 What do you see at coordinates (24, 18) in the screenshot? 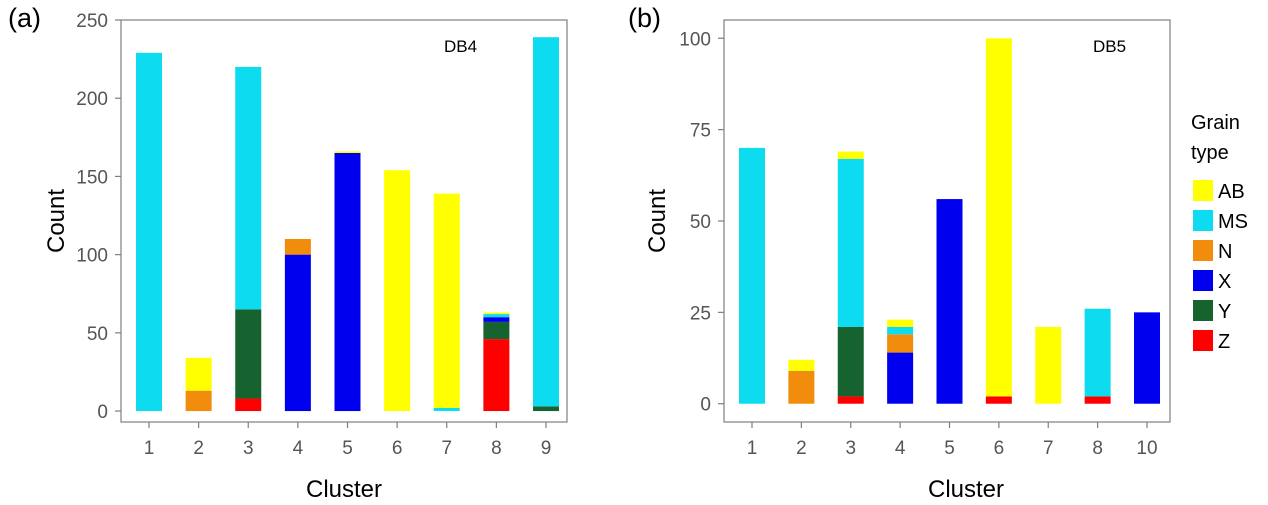
I see `panel-label-a: (a)` at bounding box center [24, 18].